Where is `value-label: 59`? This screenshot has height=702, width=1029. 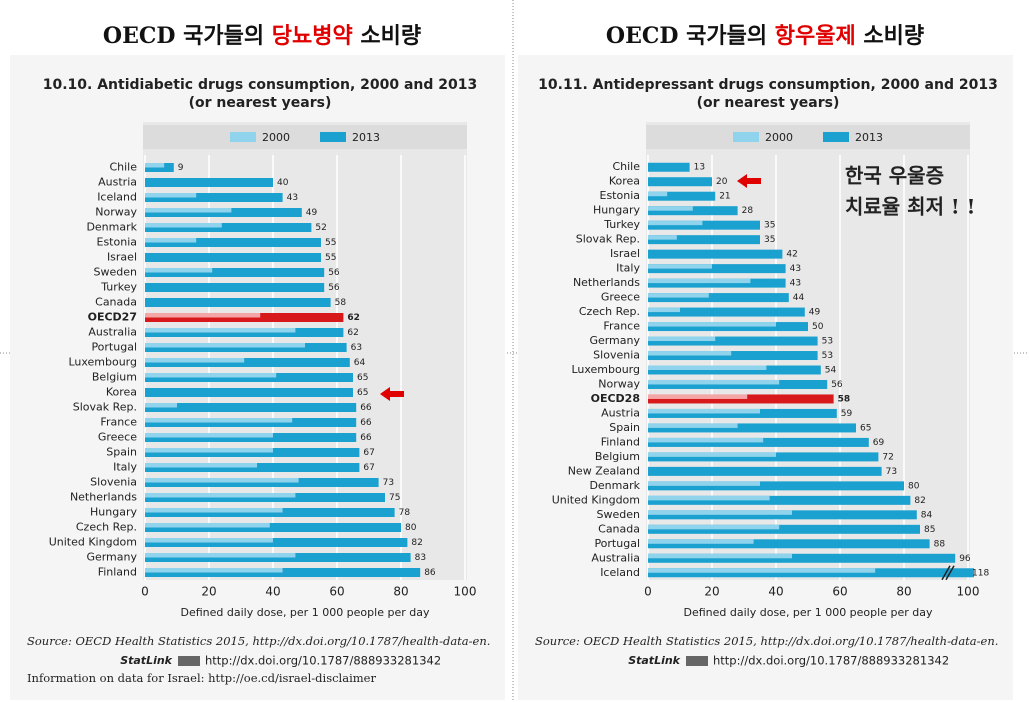 value-label: 59 is located at coordinates (847, 414).